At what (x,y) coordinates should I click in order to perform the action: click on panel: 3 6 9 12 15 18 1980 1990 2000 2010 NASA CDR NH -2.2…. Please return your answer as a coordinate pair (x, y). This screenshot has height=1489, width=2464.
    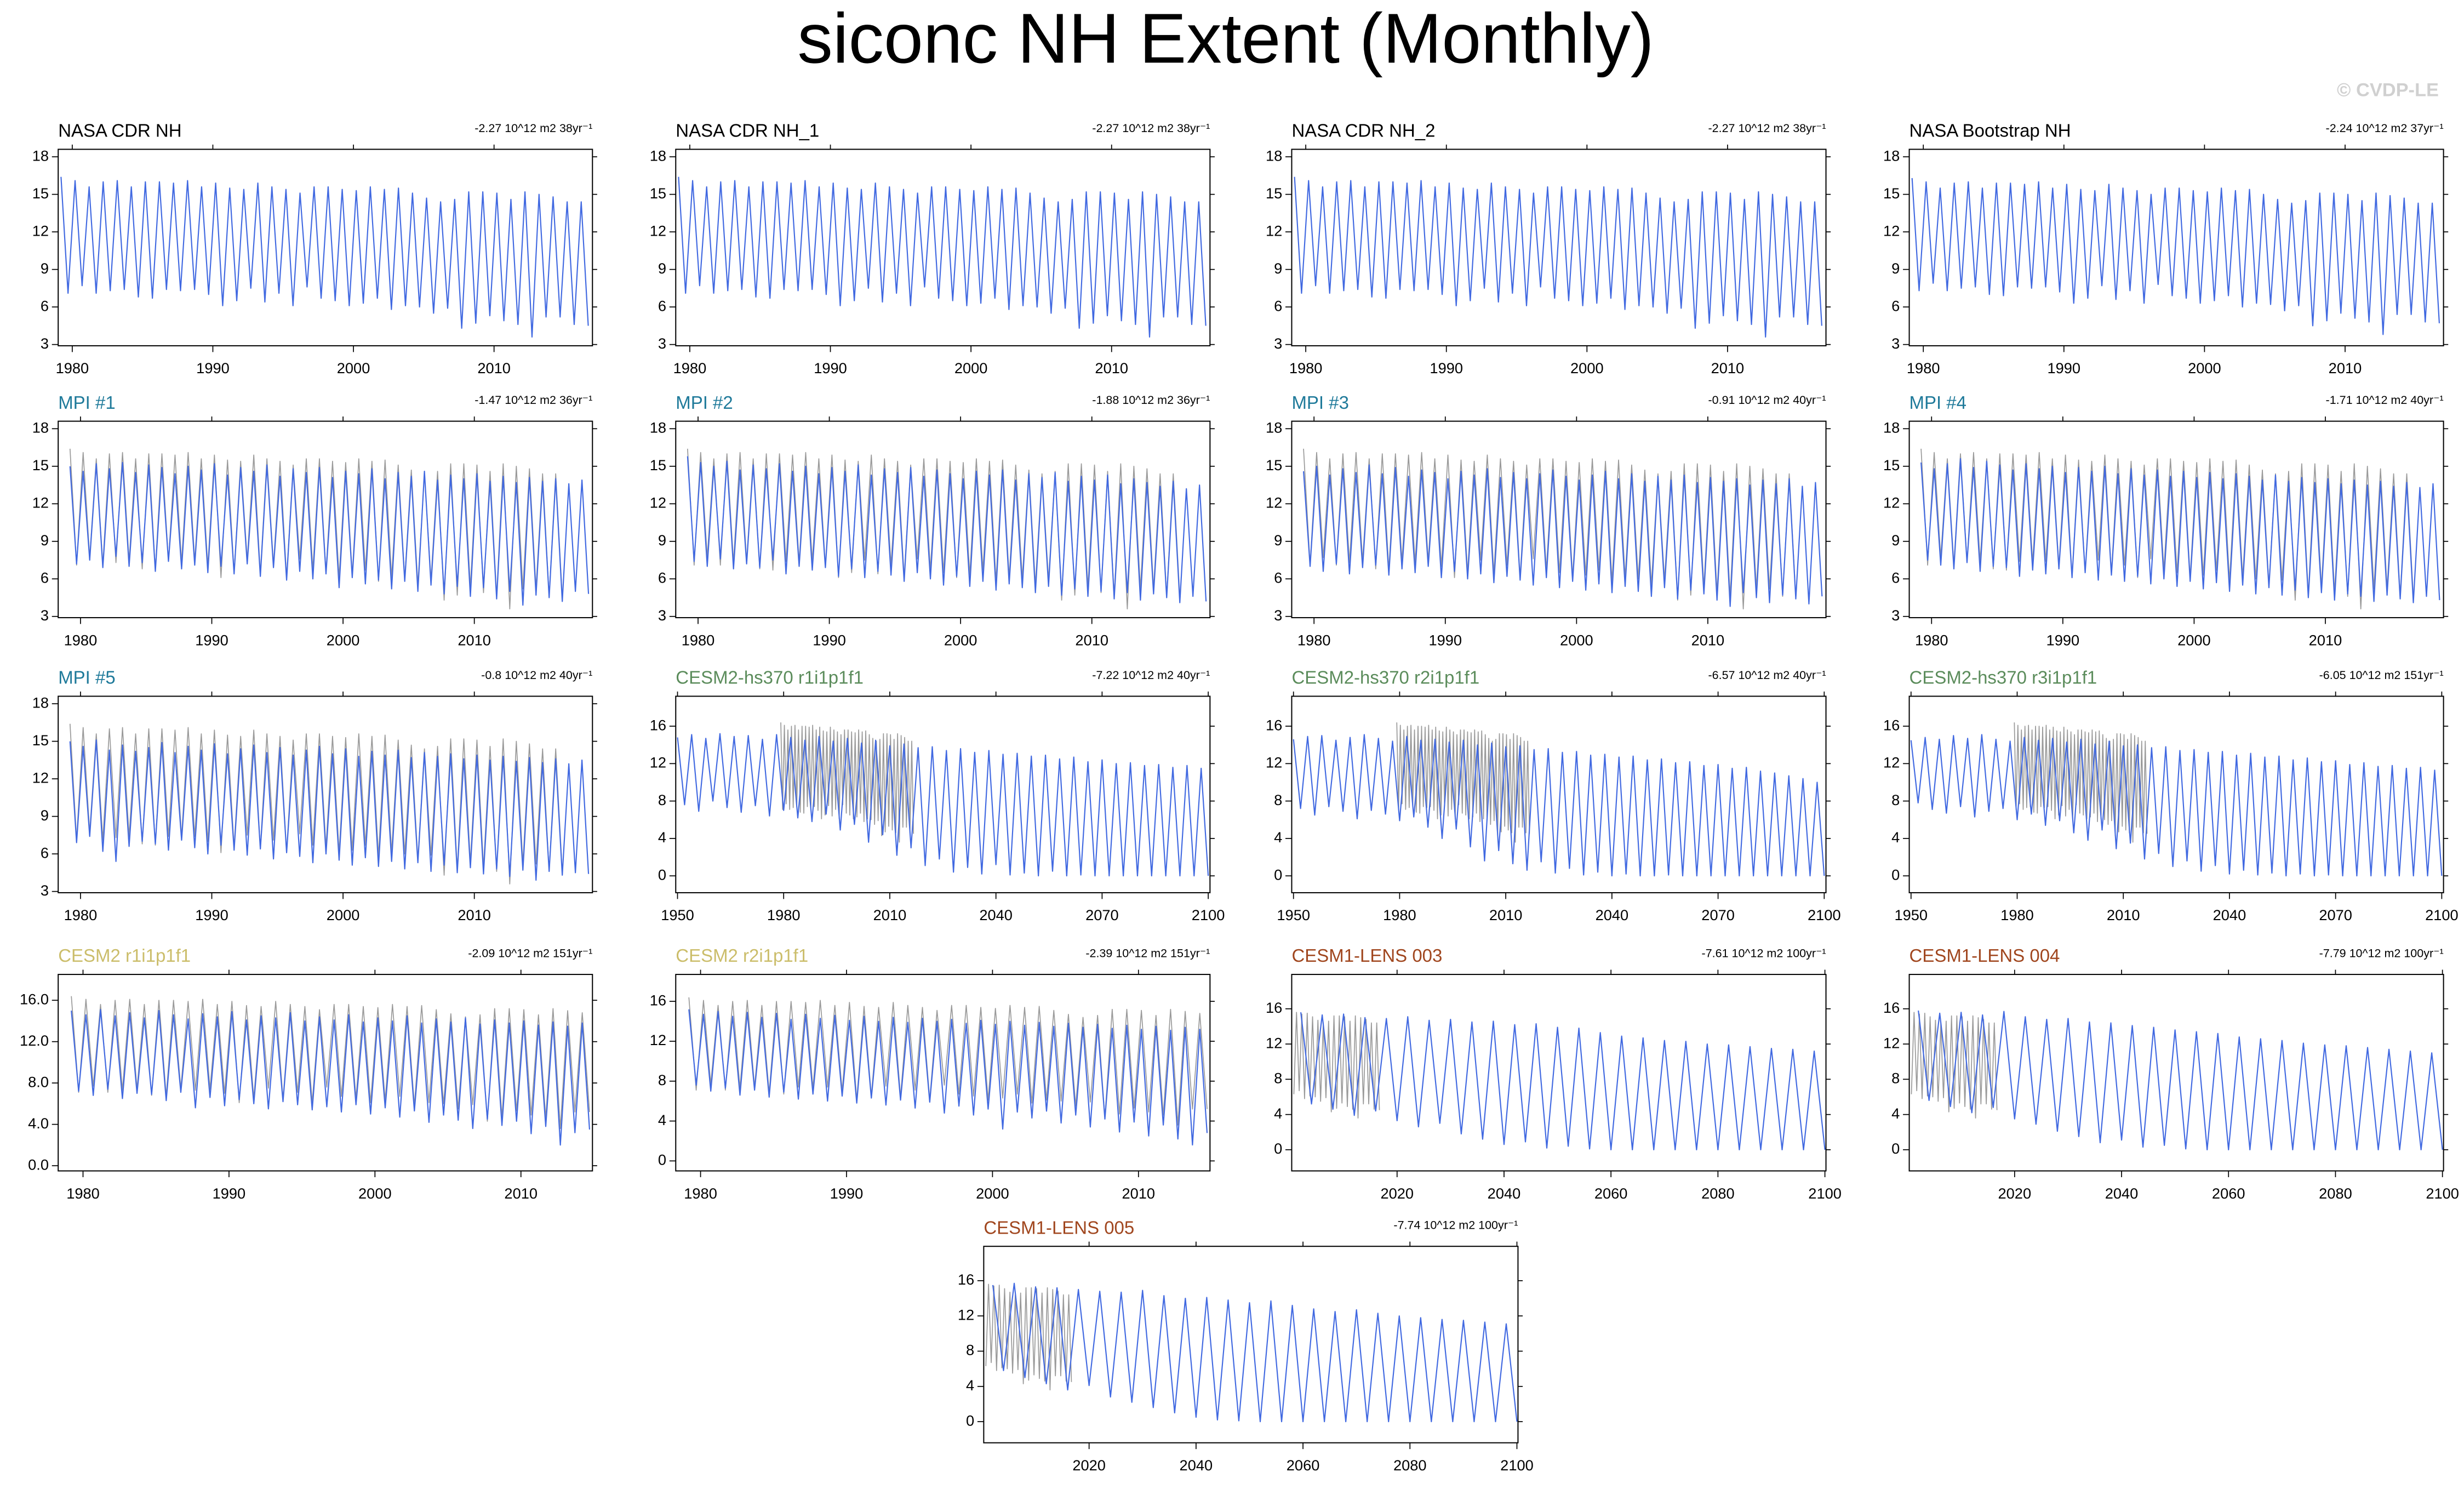
    Looking at the image, I should click on (314, 248).